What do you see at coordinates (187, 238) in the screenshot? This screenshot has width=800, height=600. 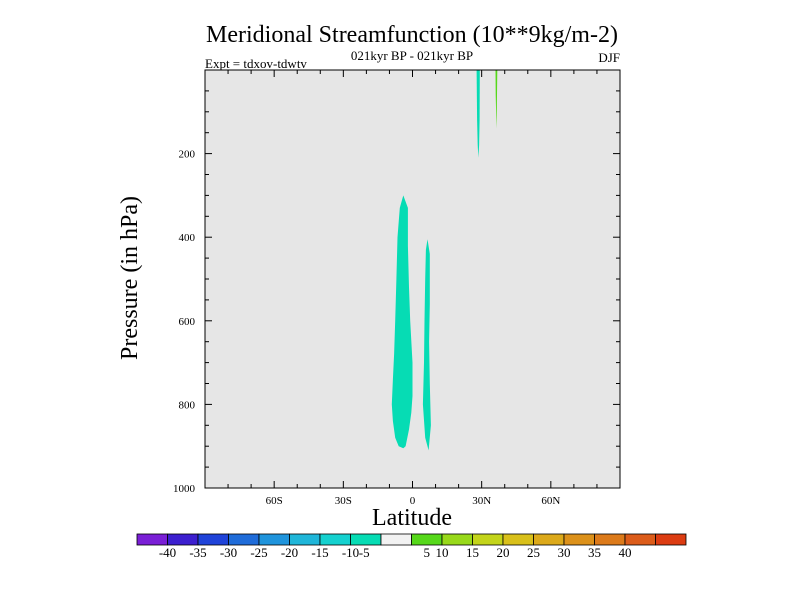 I see `y-tick-label: 400` at bounding box center [187, 238].